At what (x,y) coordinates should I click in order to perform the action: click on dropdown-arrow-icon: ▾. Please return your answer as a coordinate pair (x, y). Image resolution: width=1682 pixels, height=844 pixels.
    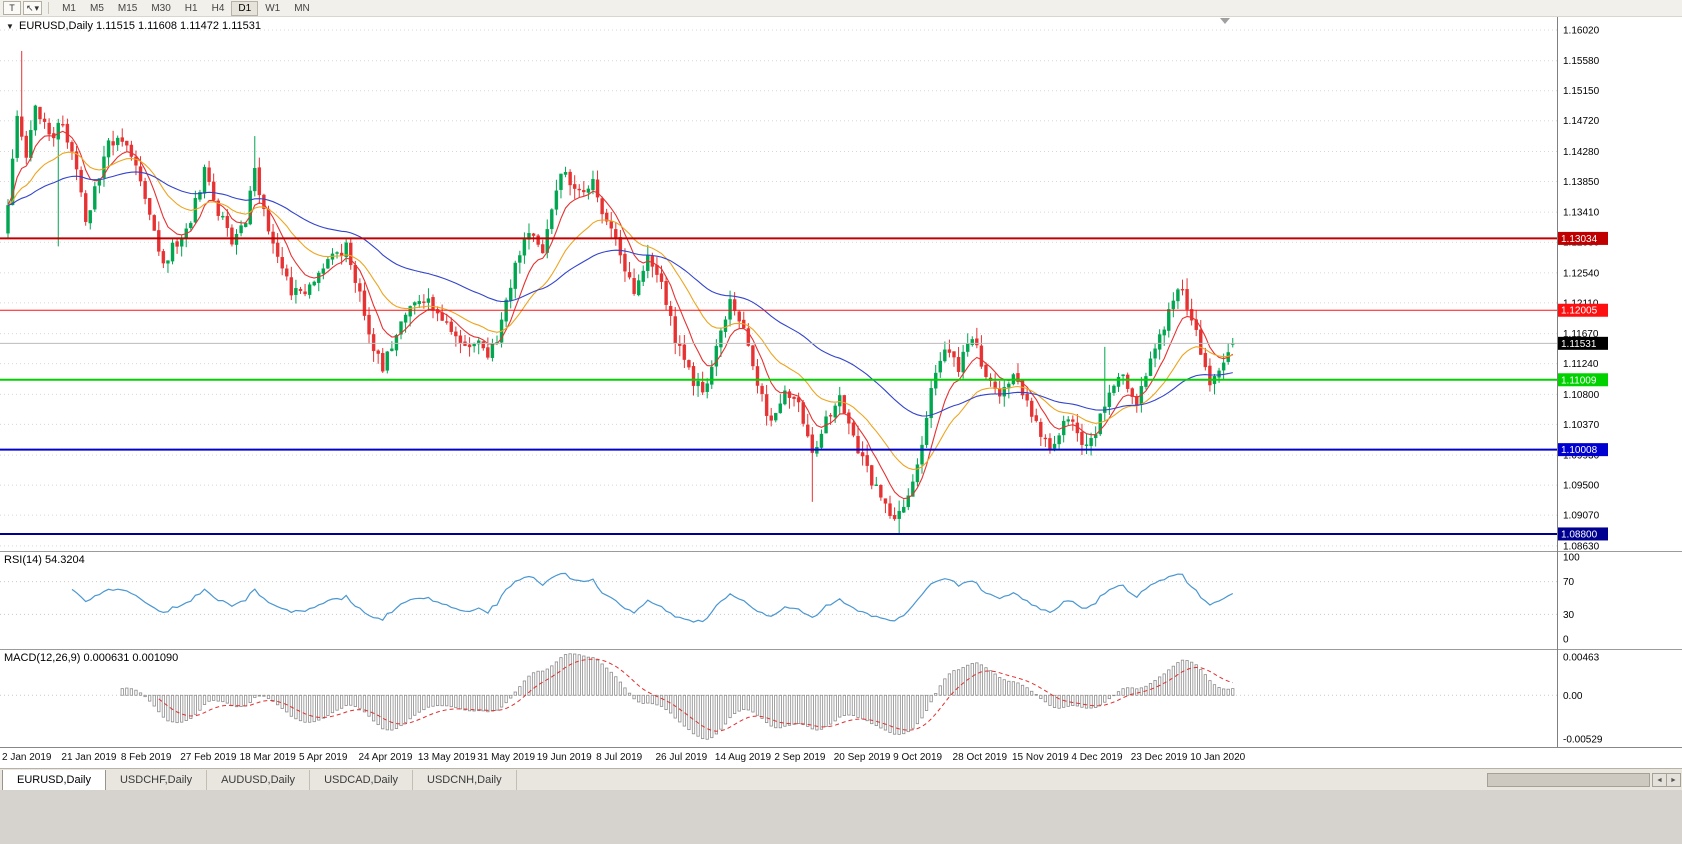
    Looking at the image, I should click on (37, 7).